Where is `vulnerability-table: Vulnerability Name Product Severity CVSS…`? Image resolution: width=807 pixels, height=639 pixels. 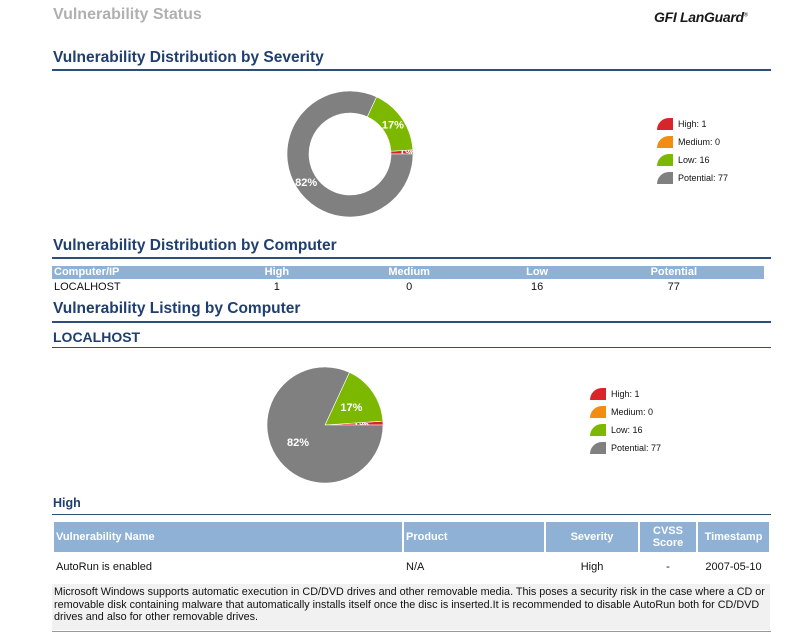
vulnerability-table: Vulnerability Name Product Severity CVSS… is located at coordinates (411, 552).